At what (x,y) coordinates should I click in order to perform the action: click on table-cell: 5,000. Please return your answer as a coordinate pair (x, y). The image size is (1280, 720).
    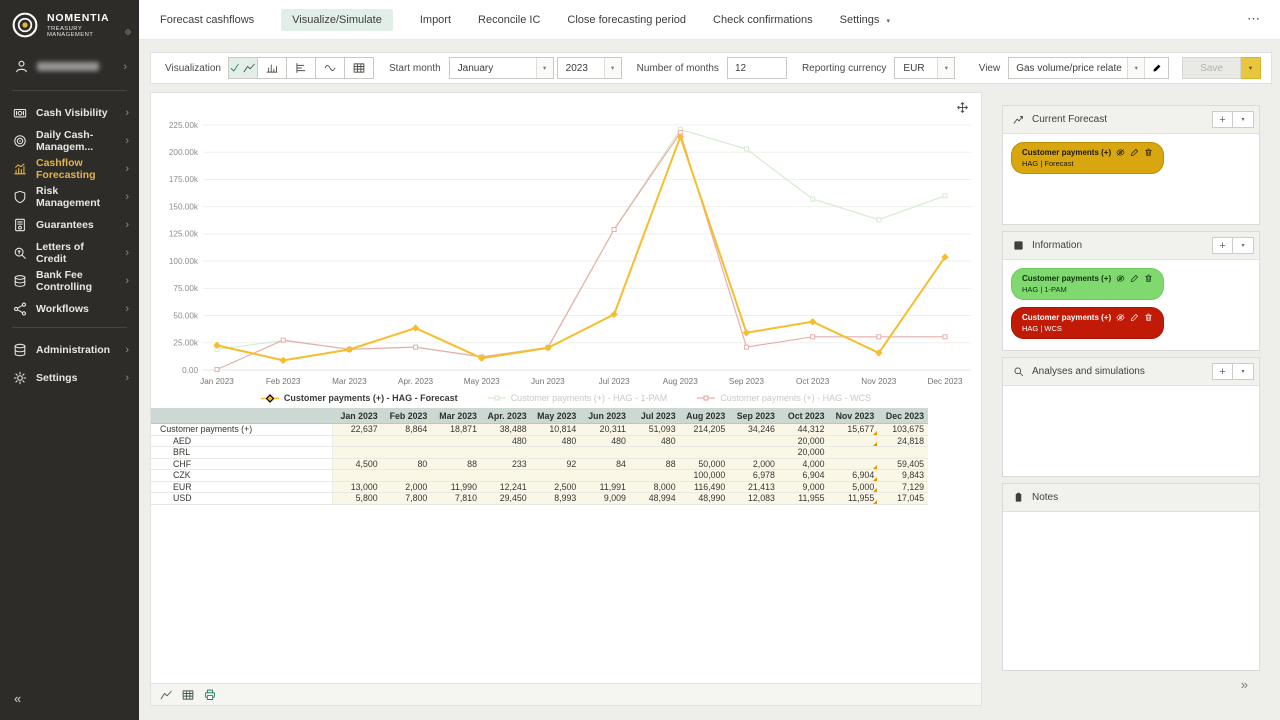
    Looking at the image, I should click on (853, 487).